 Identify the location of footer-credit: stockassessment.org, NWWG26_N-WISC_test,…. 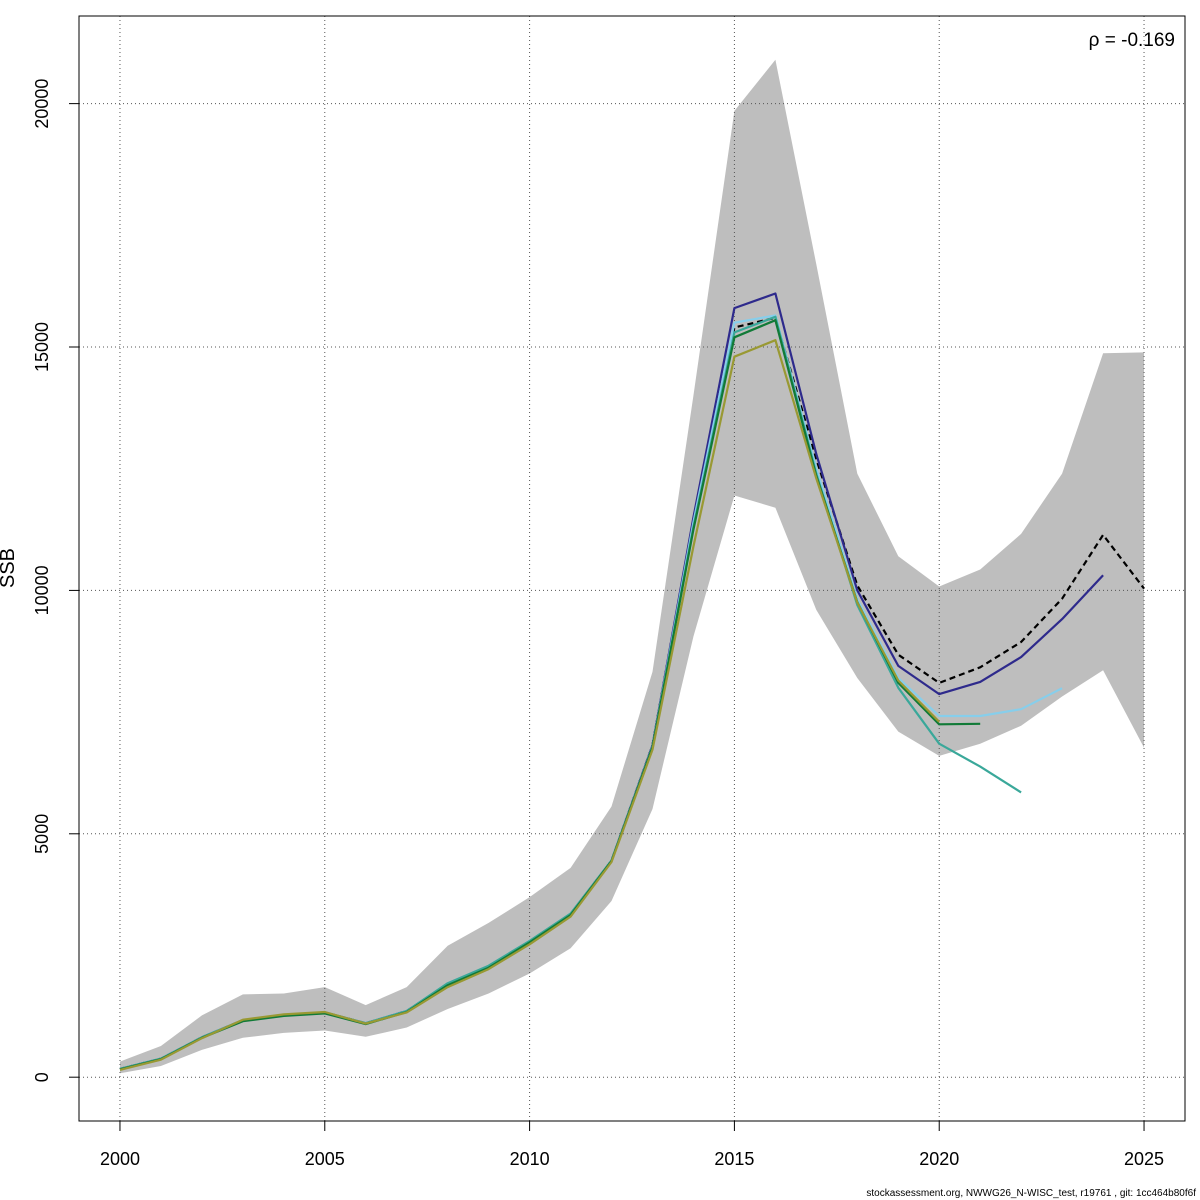
(1031, 1193).